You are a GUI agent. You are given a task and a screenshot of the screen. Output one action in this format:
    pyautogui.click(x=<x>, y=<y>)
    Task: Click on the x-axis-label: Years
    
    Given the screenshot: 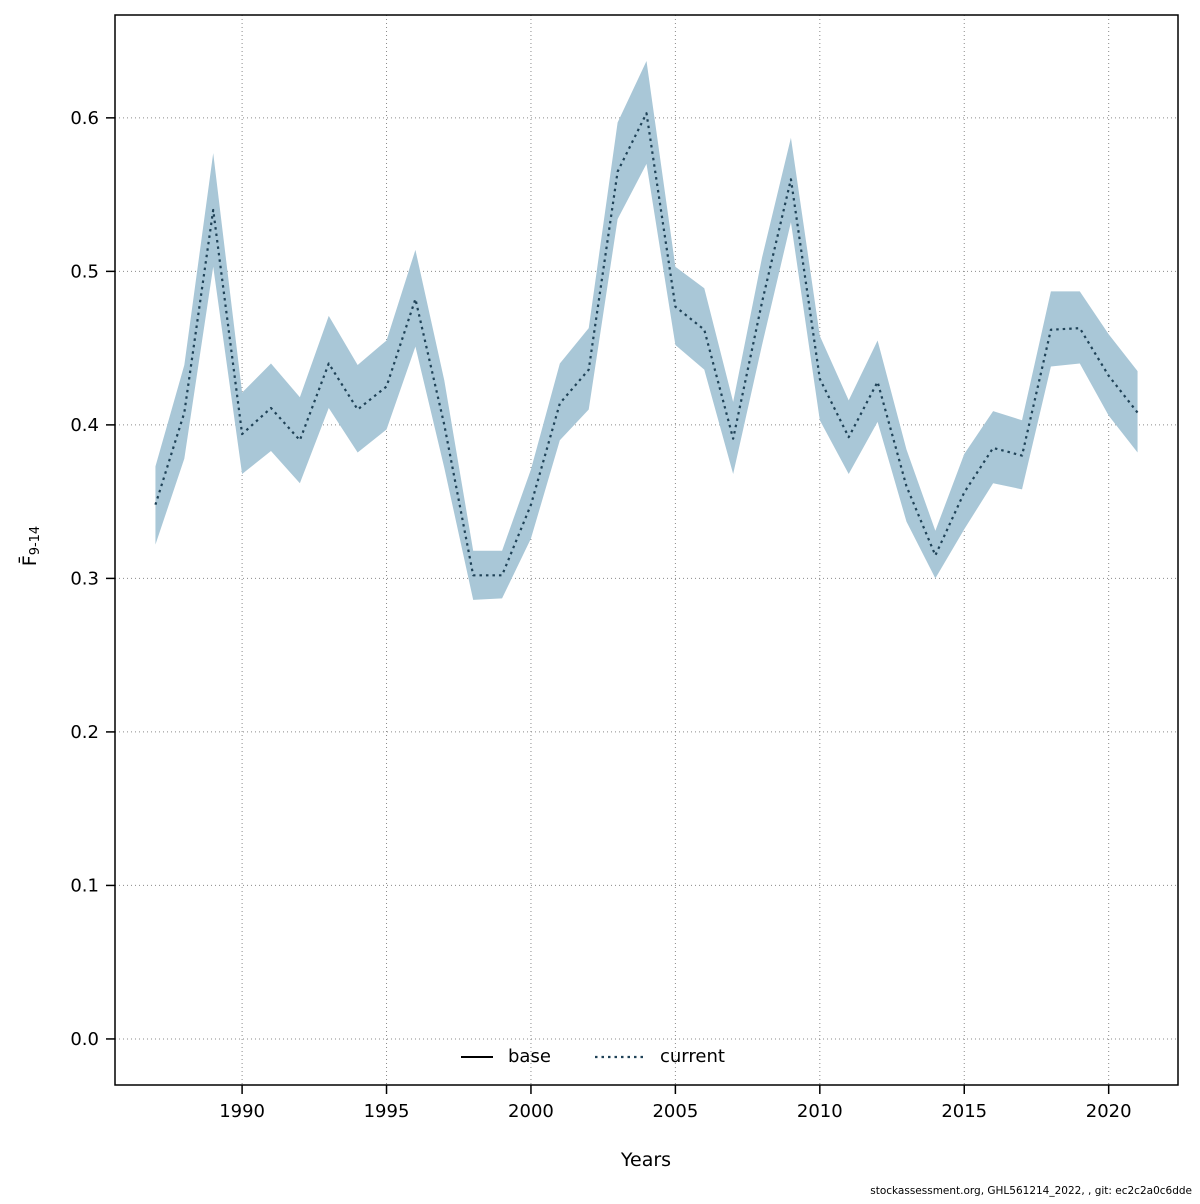 What is the action you would take?
    pyautogui.click(x=645, y=1160)
    